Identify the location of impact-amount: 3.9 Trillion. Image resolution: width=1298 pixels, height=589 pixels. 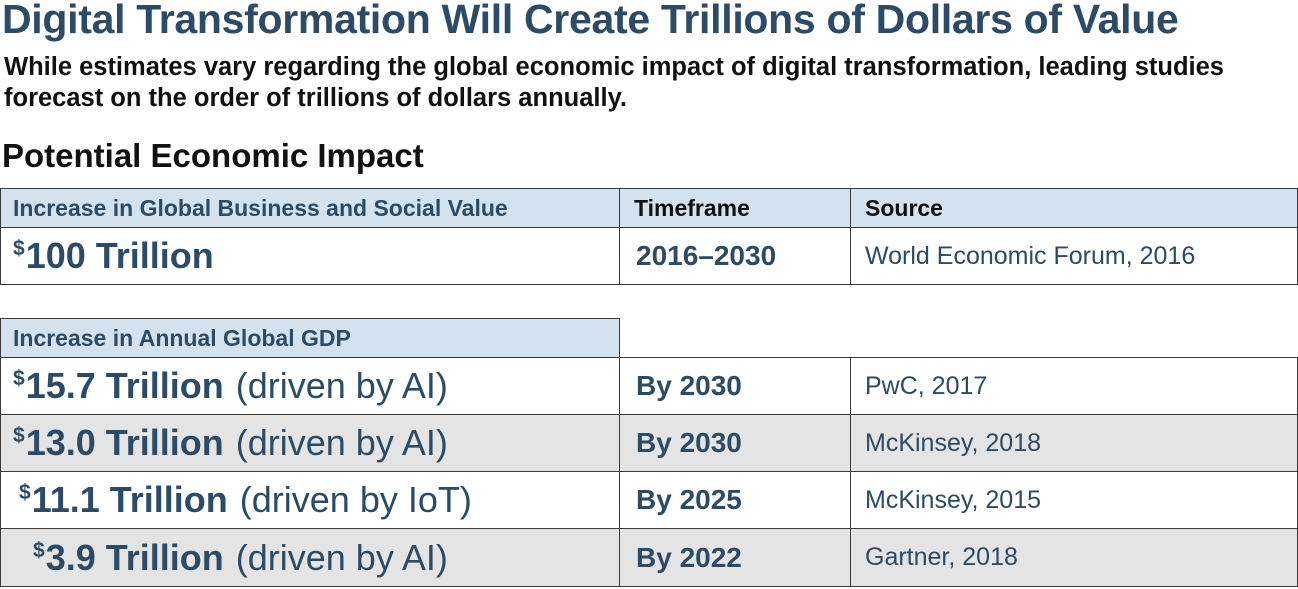
(134, 557).